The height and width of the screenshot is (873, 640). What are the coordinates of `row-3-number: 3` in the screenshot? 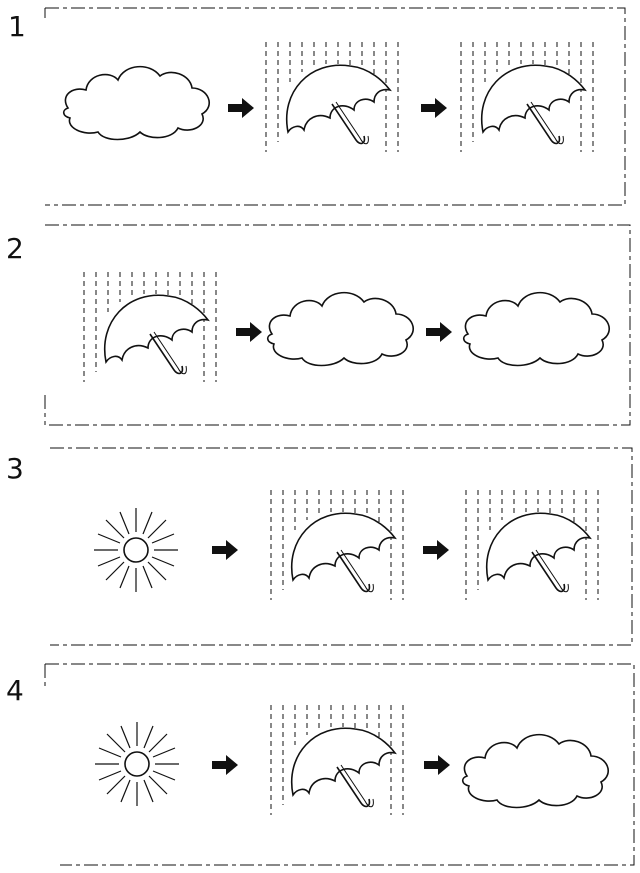 It's located at (15, 468).